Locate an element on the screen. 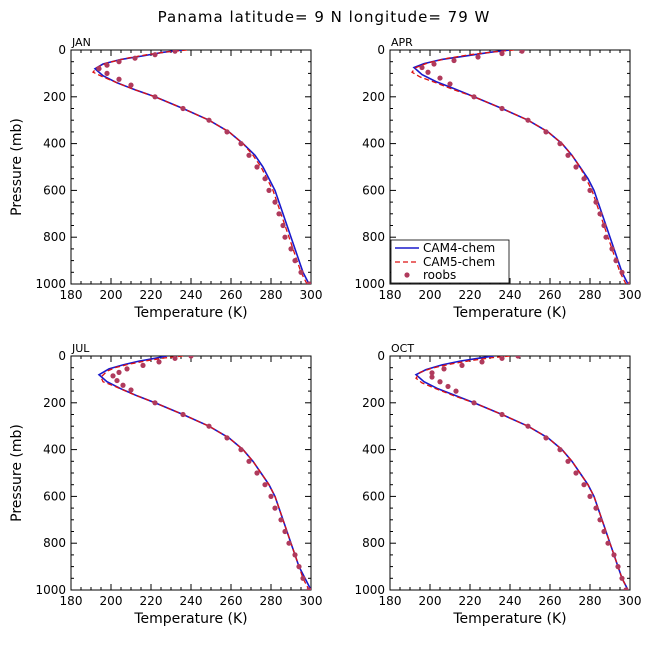 This screenshot has height=648, width=648. legend-roobs-label: roobs is located at coordinates (439, 275).